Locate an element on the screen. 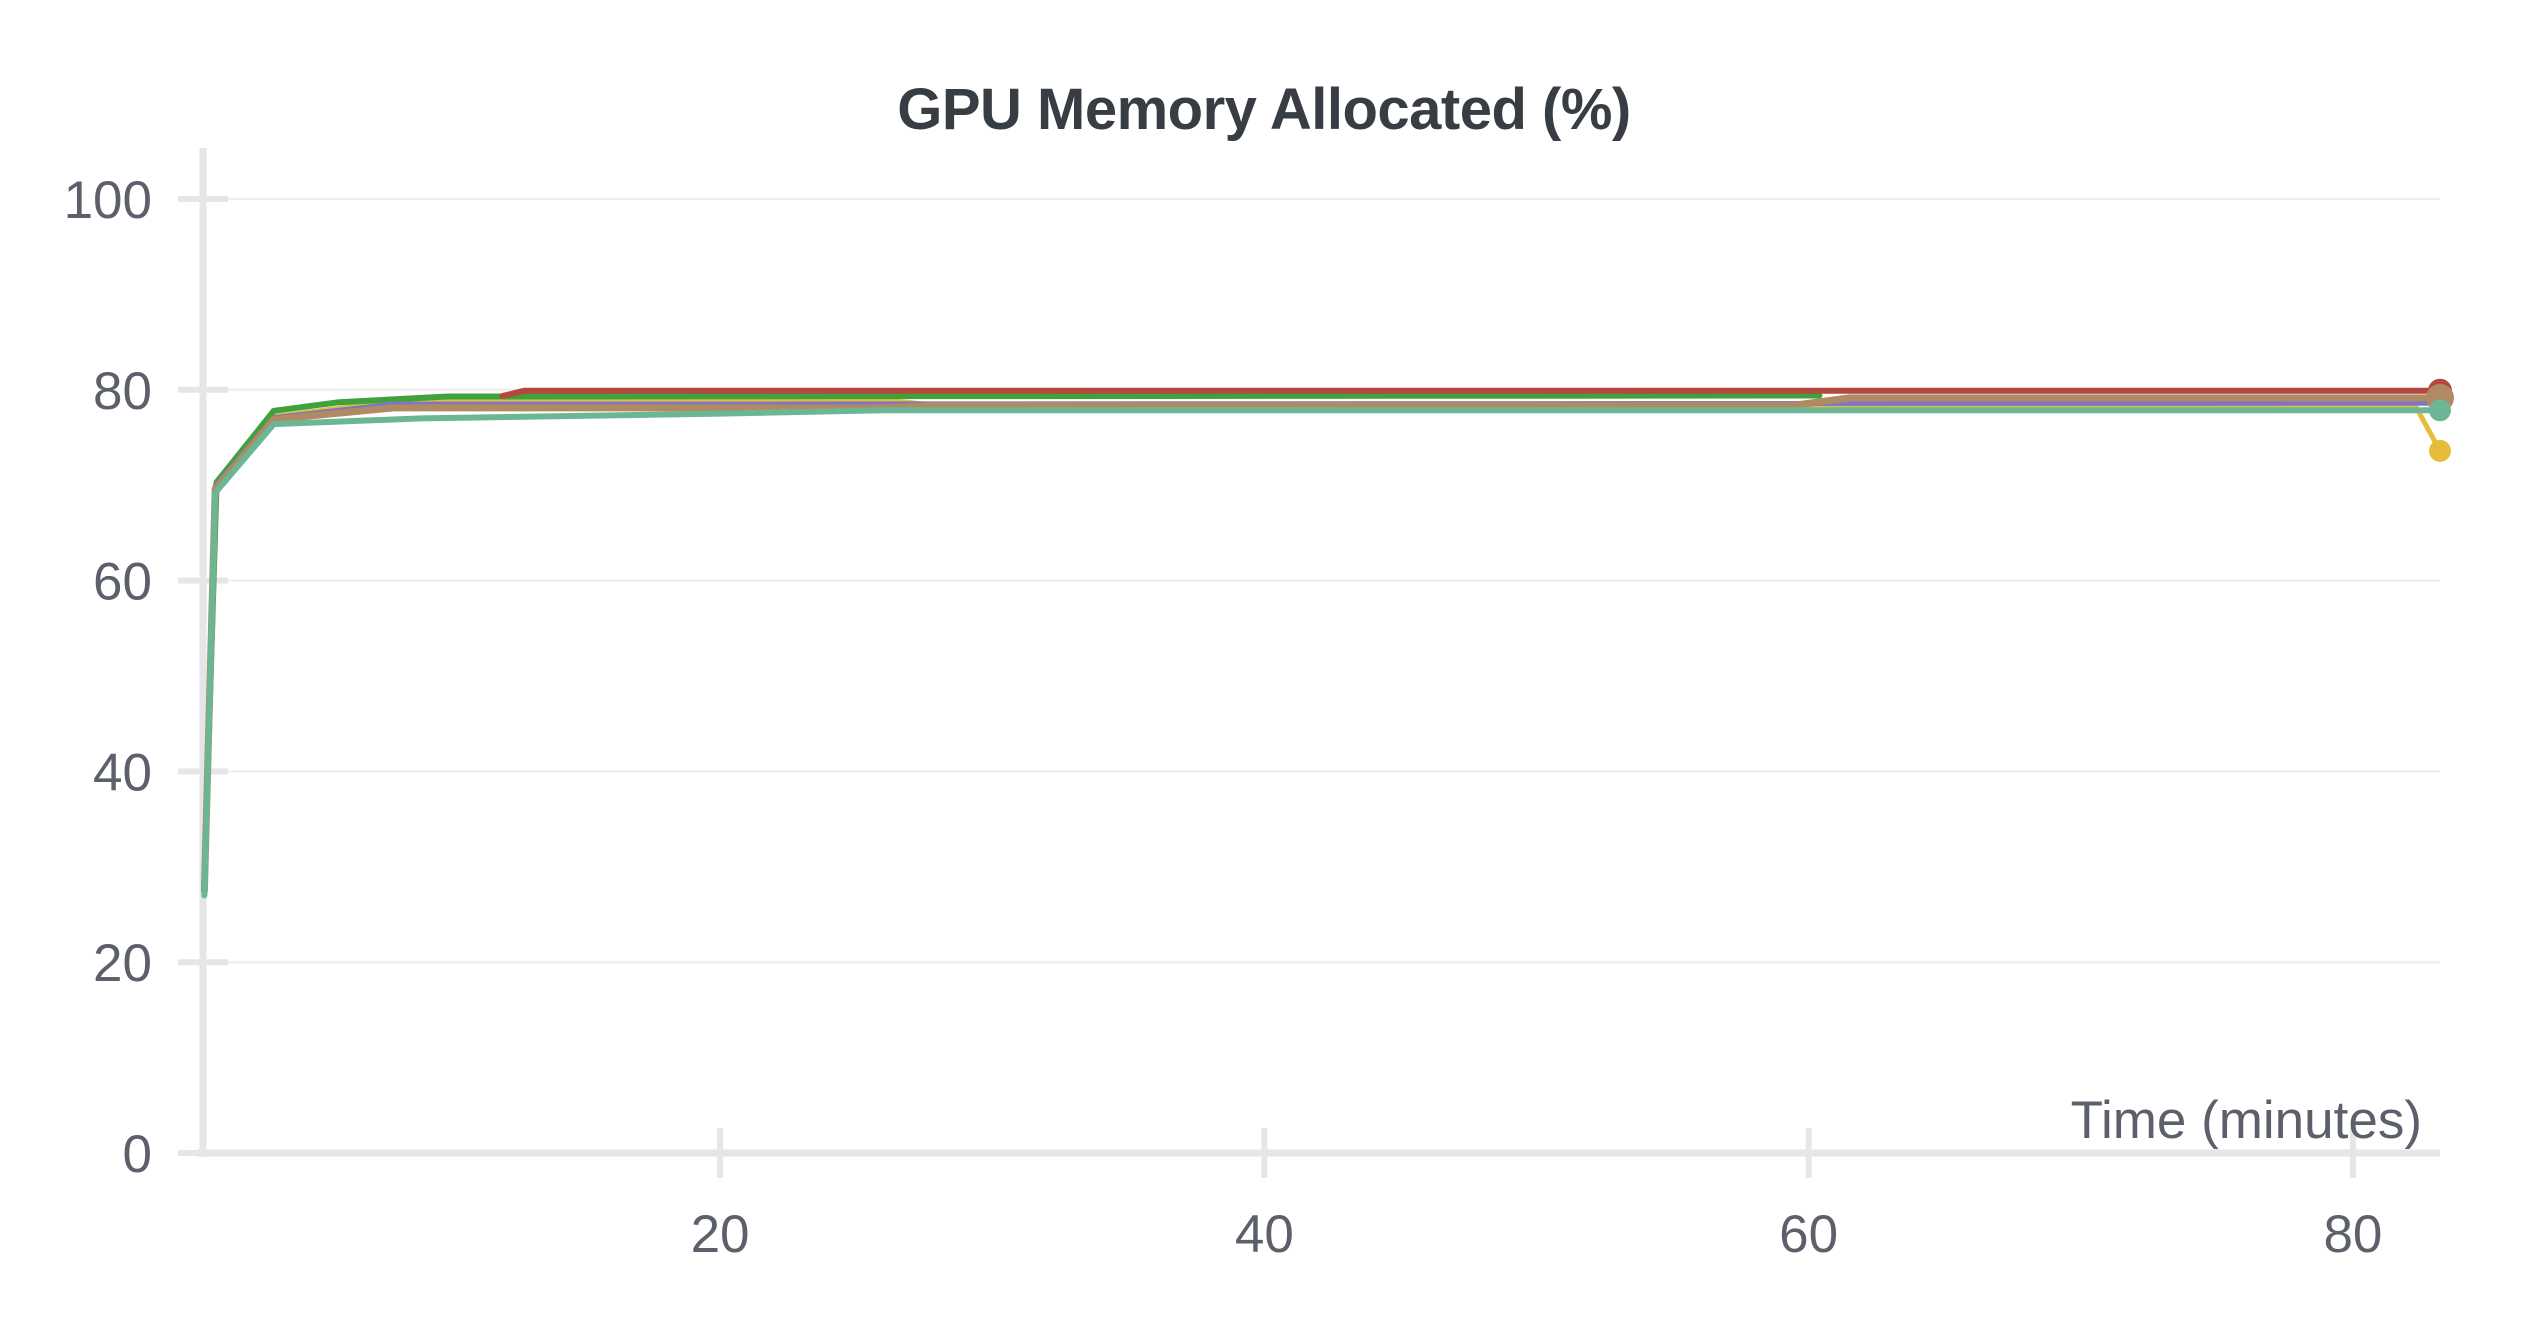 The height and width of the screenshot is (1328, 2528). y-tick-label: 40 is located at coordinates (122, 772).